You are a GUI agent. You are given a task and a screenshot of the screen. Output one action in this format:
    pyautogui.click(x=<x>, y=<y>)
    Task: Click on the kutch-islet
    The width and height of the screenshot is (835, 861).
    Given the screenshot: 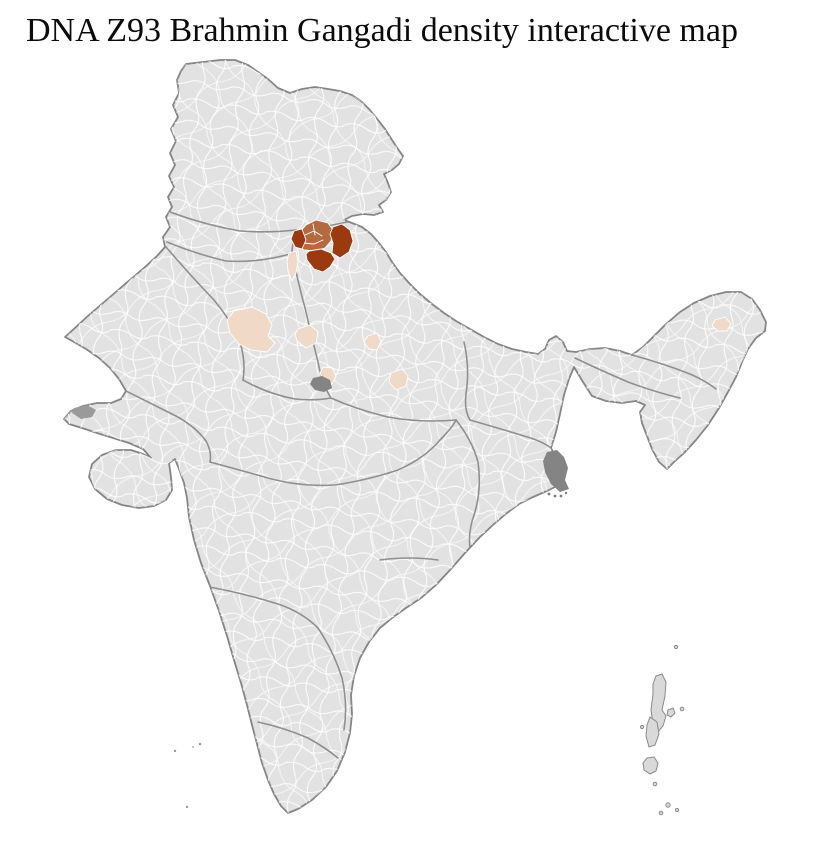 What is the action you would take?
    pyautogui.click(x=84, y=412)
    